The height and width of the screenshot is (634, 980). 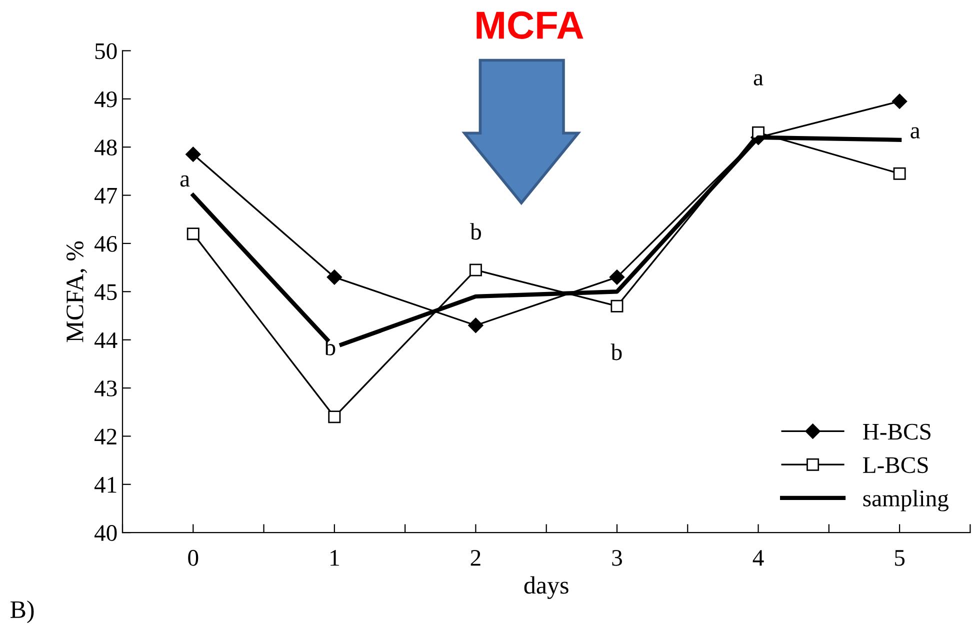 I want to click on y-tick-label: 42, so click(x=105, y=436).